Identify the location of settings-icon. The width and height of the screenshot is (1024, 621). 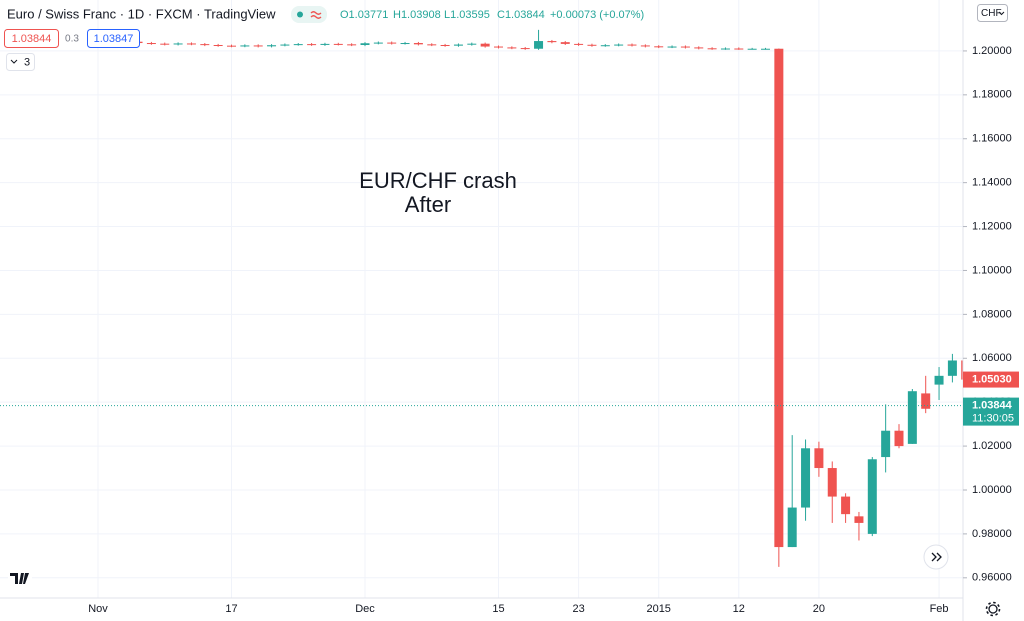
(993, 609).